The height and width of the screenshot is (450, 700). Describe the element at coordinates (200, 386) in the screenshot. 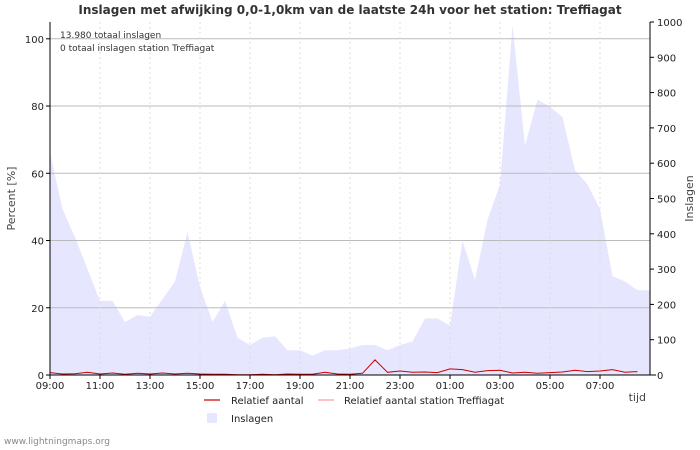

I see `x-tick-label: 15:00` at that location.